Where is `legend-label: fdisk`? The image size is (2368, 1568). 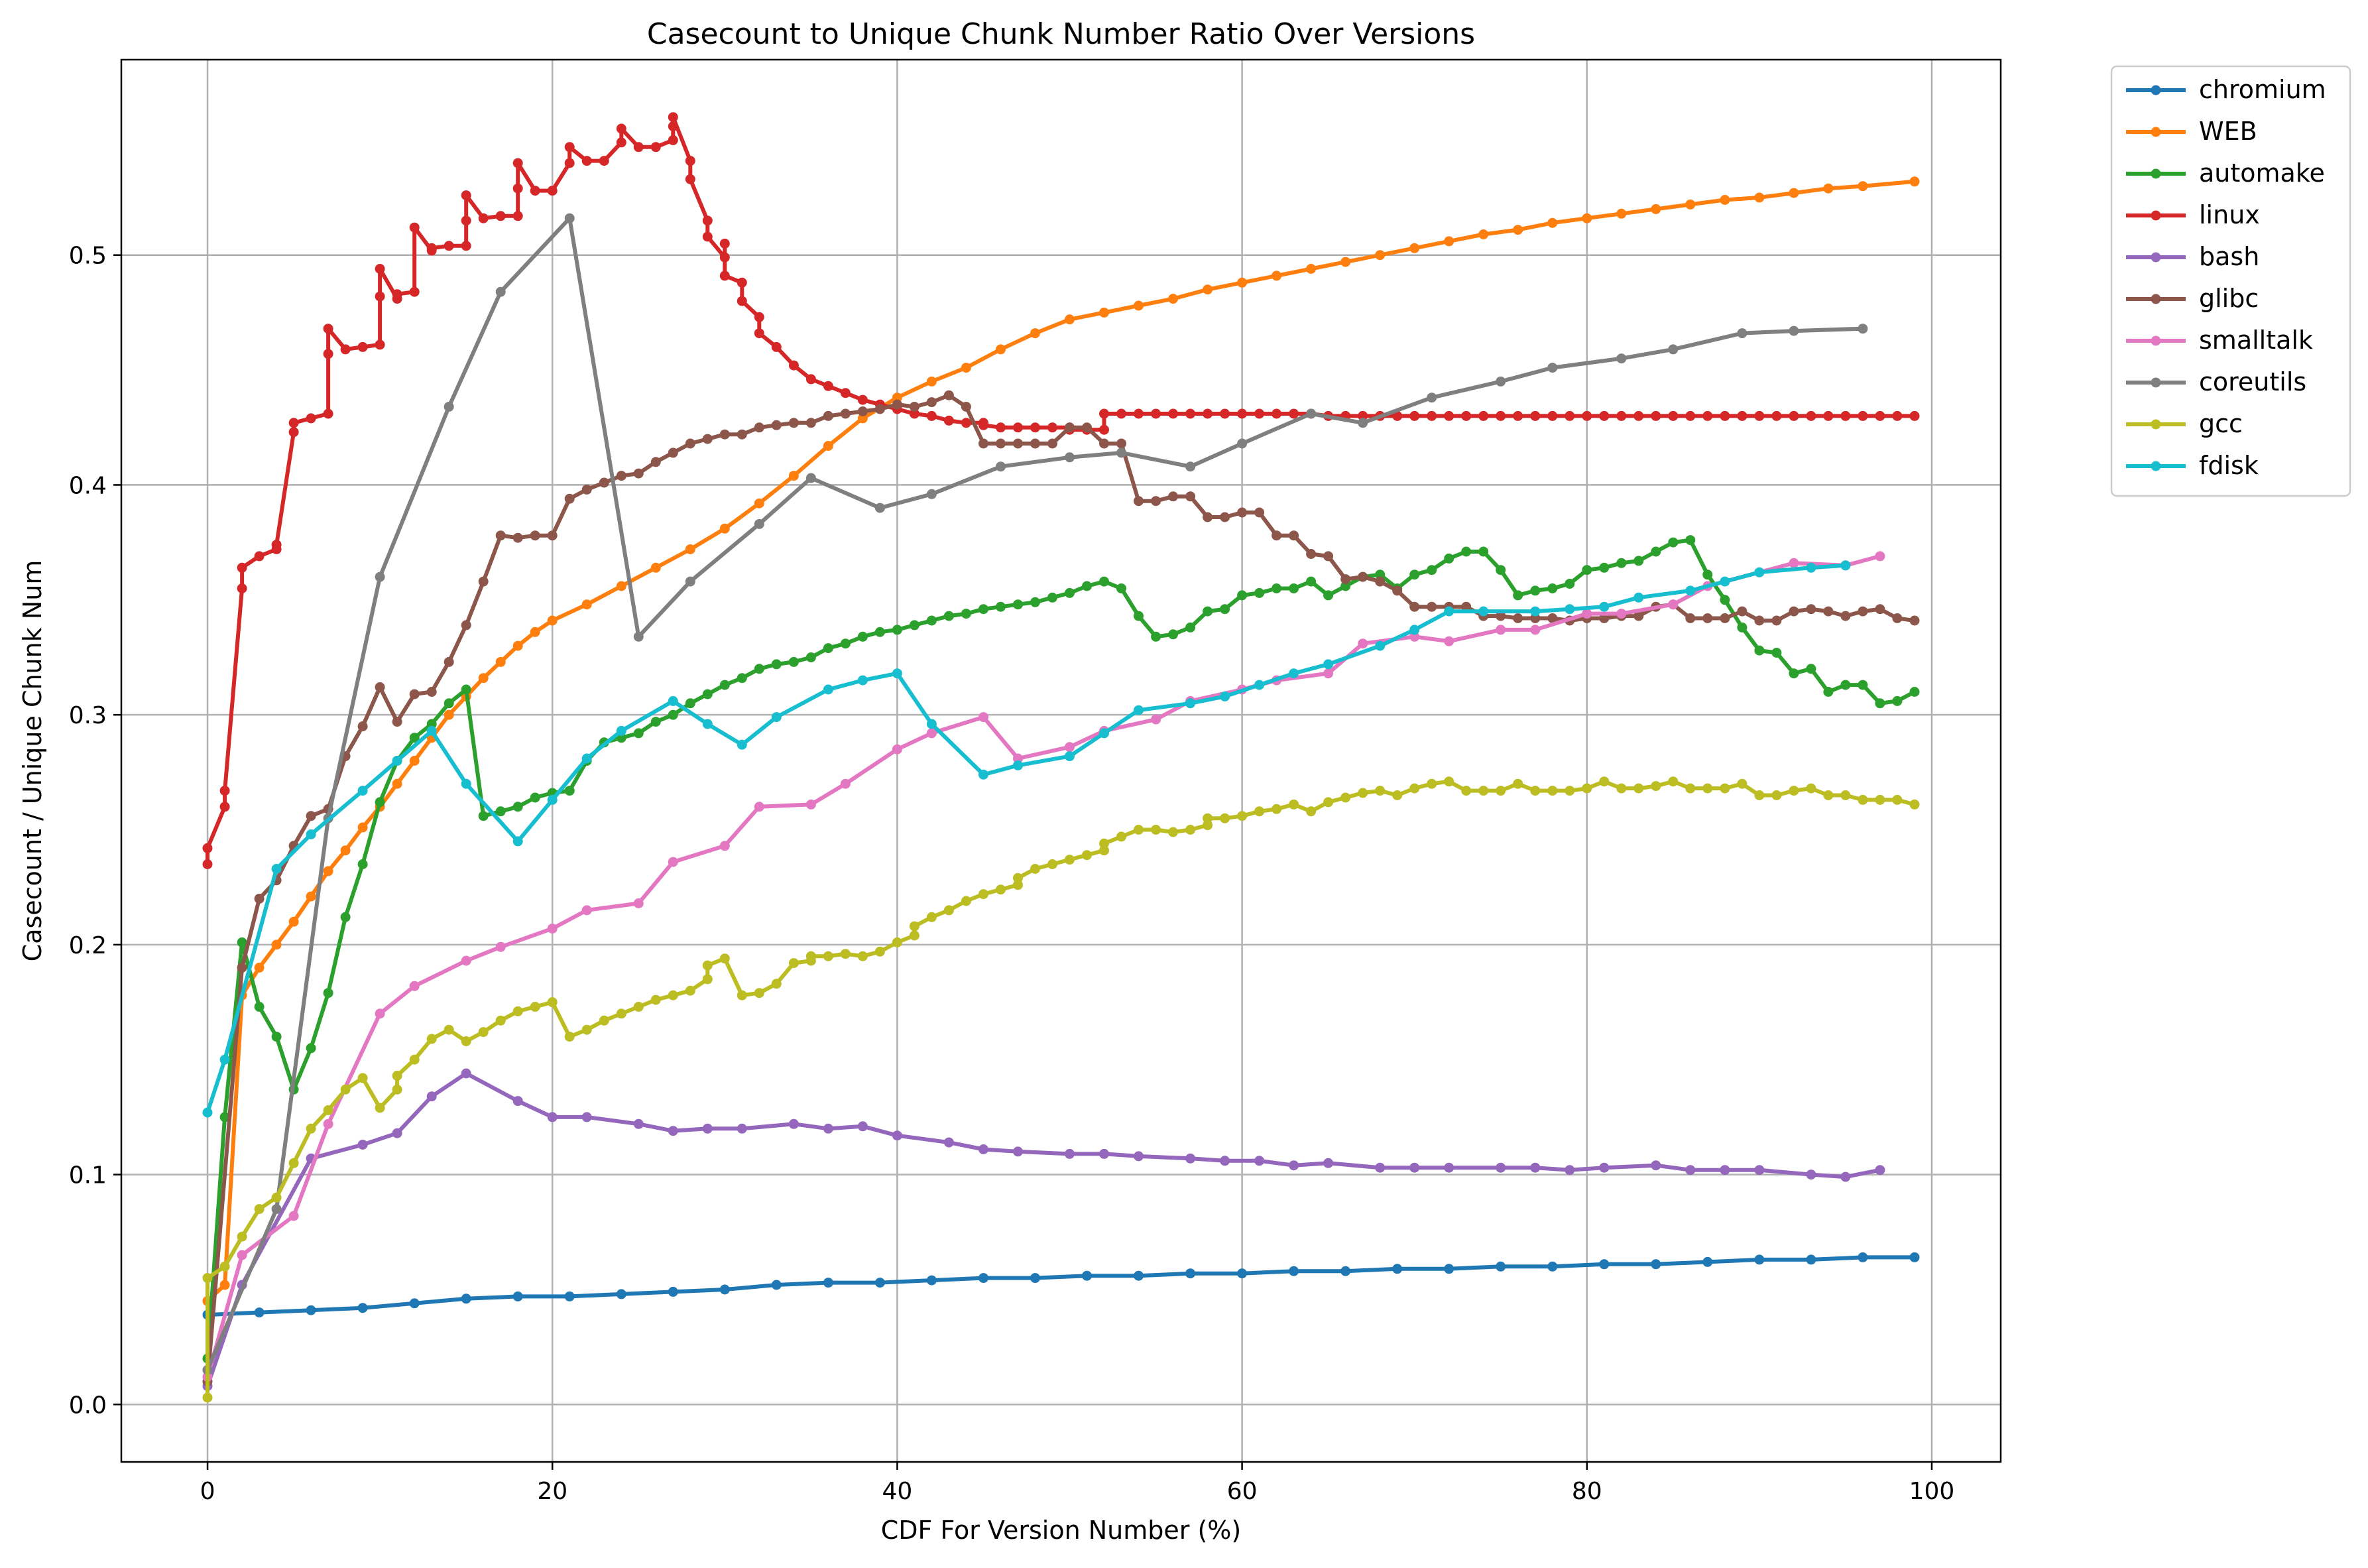 legend-label: fdisk is located at coordinates (2229, 465).